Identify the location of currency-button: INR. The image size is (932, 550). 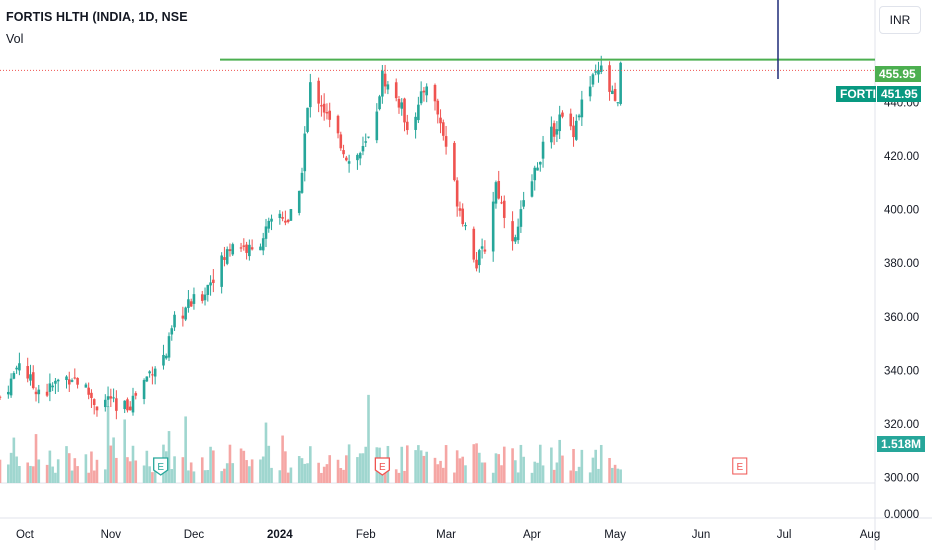
(900, 20).